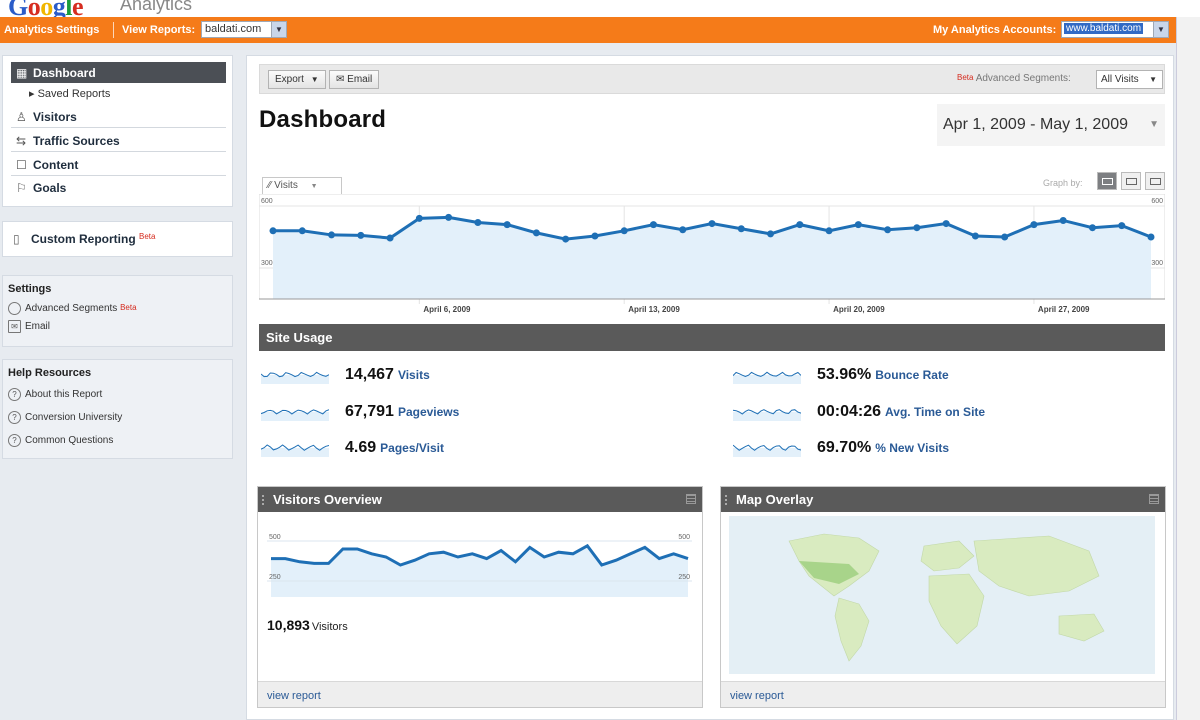  I want to click on graph-by-day-button, so click(1107, 181).